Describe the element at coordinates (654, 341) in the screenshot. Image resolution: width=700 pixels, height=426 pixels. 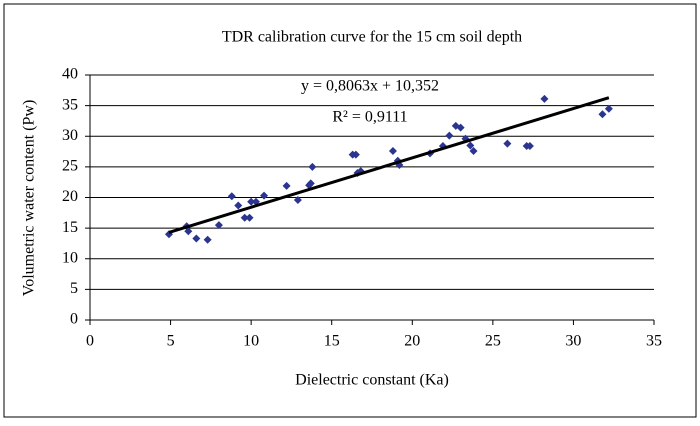
I see `x-tick-label: 35` at that location.